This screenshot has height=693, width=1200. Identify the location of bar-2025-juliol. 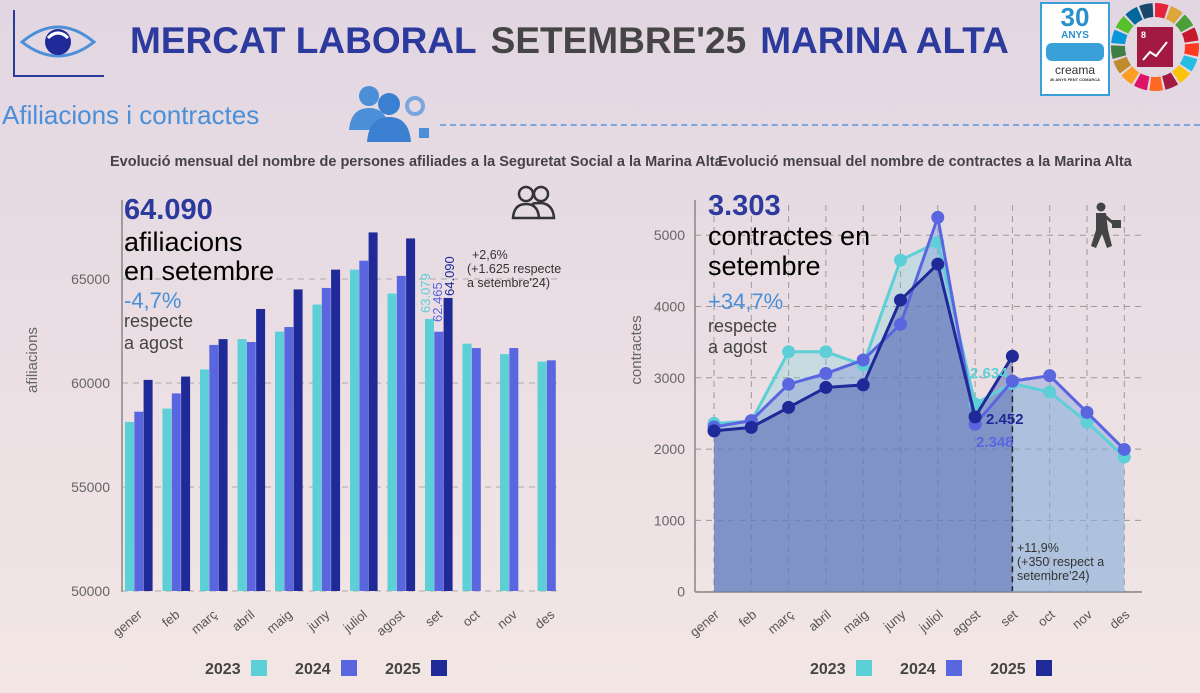
(373, 411).